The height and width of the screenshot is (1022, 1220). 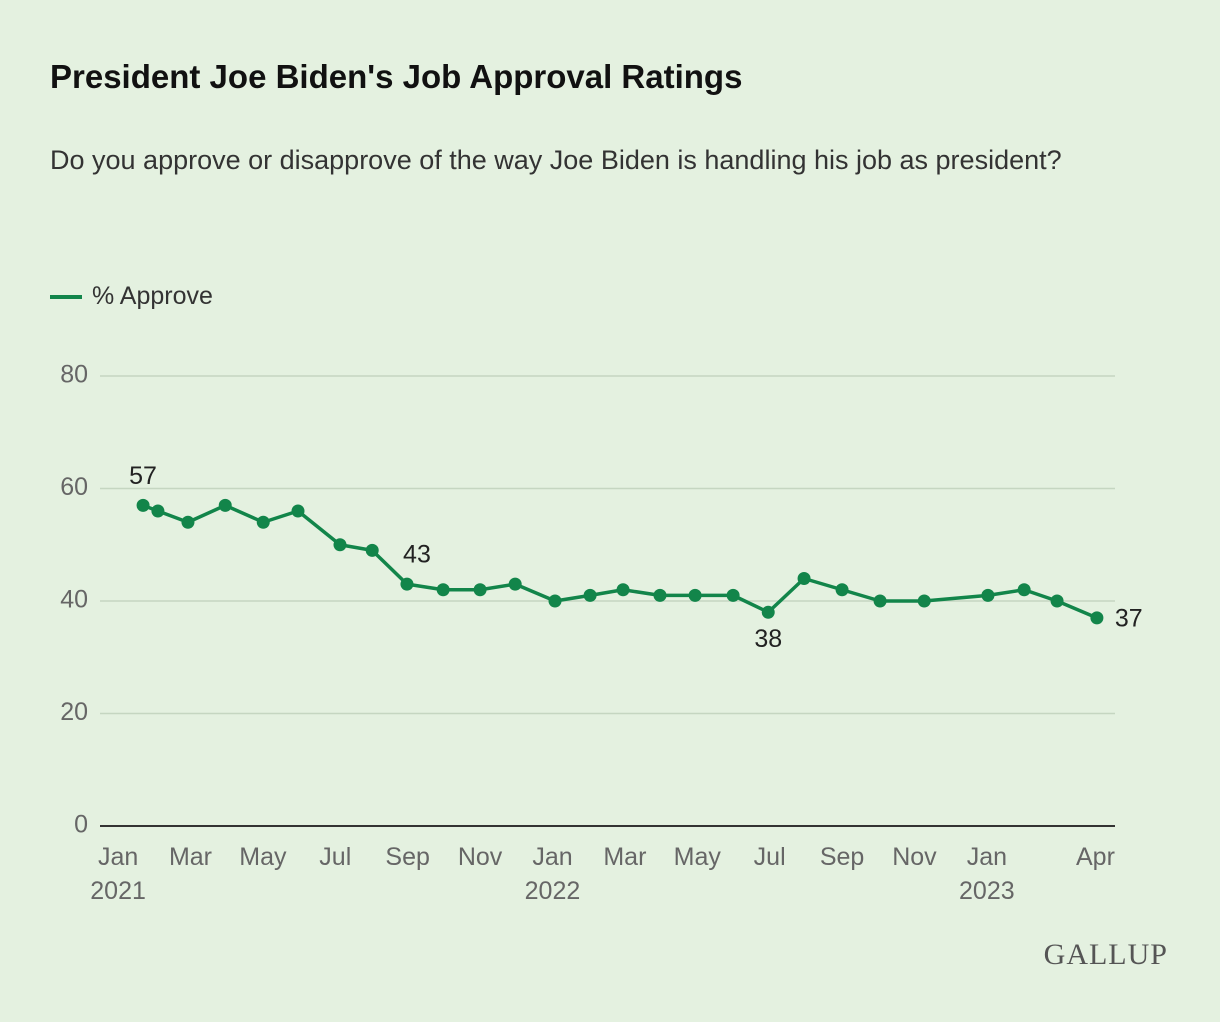 I want to click on y-tick-label: 0, so click(x=81, y=825).